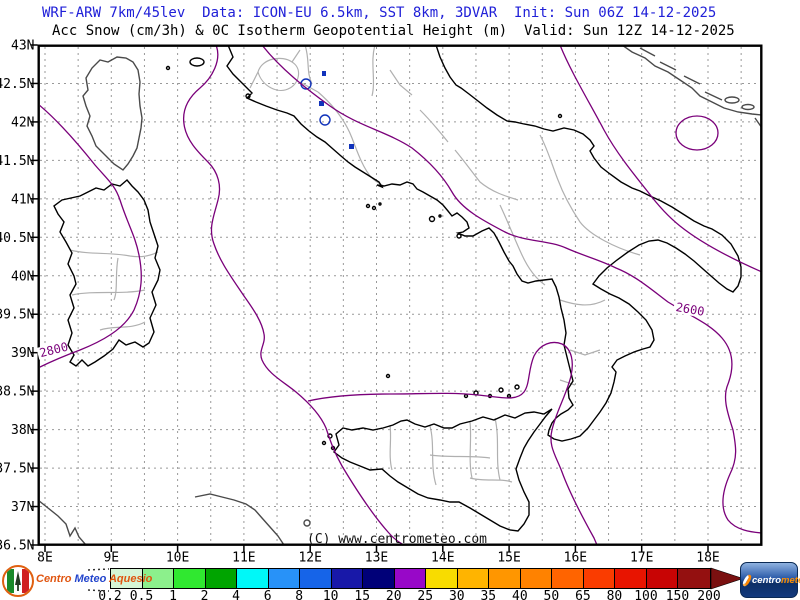  I want to click on colorbar-tick-label: 25, so click(425, 594).